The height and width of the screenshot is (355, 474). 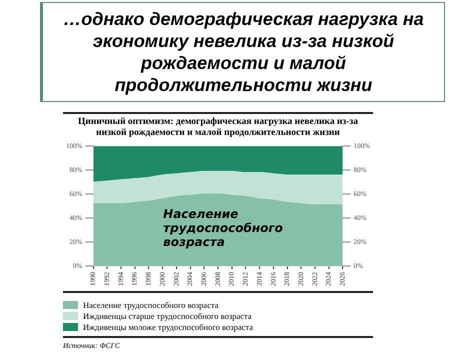 I want to click on chart-subtitle: Циничный оптимизм: демографическая нагрузка невелика из-за низкой рождаемости и малой продолжительности жизни, so click(x=218, y=125).